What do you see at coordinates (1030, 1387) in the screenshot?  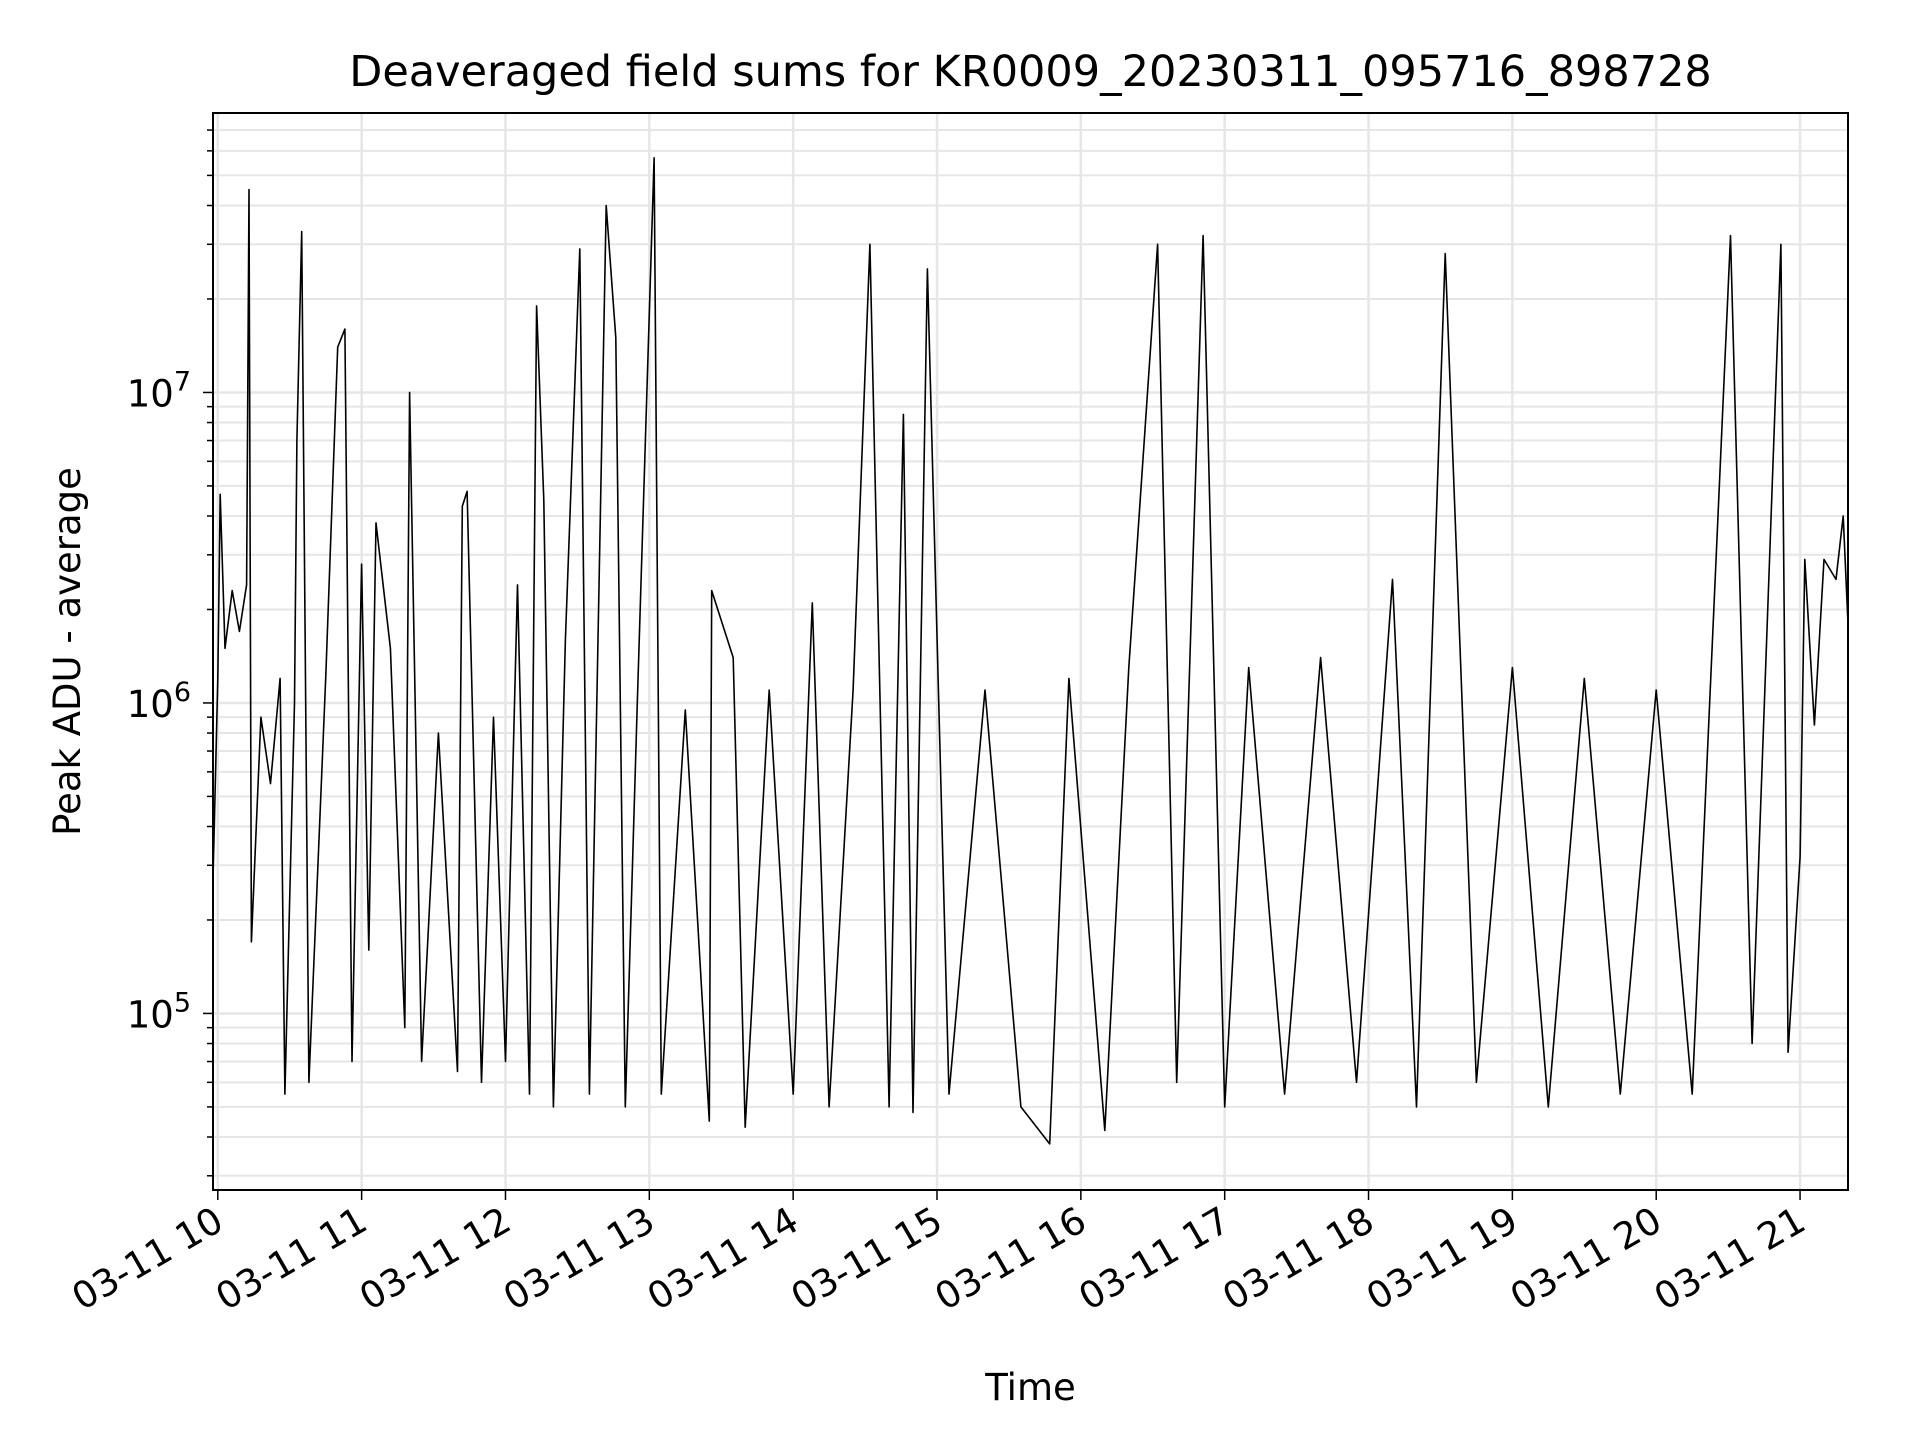 I see `x-axis-label: Time` at bounding box center [1030, 1387].